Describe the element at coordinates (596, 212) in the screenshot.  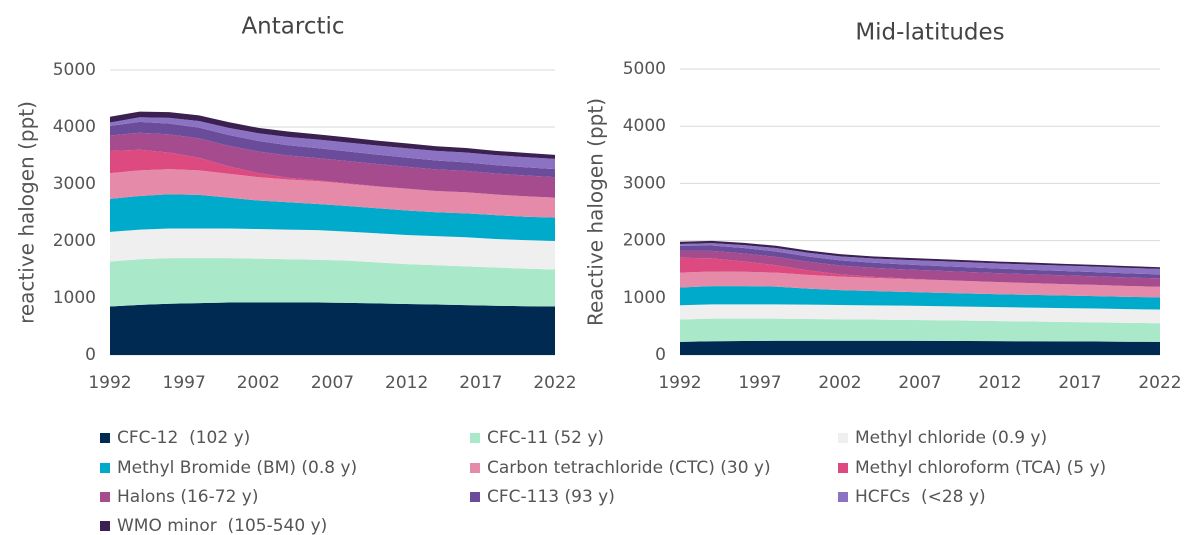
I see `y-axis-label: Reactive halogen (ppt)` at that location.